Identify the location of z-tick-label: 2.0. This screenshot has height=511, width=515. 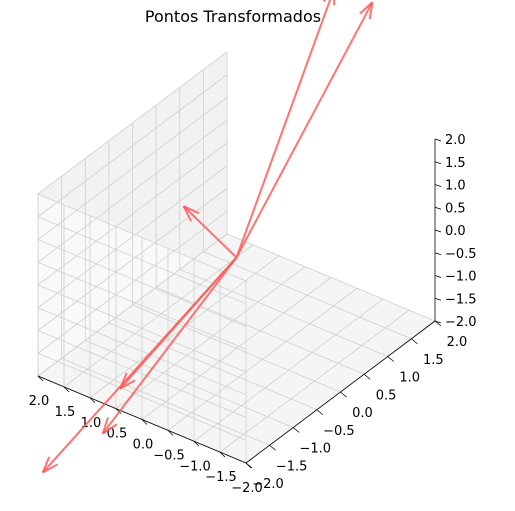
(455, 140).